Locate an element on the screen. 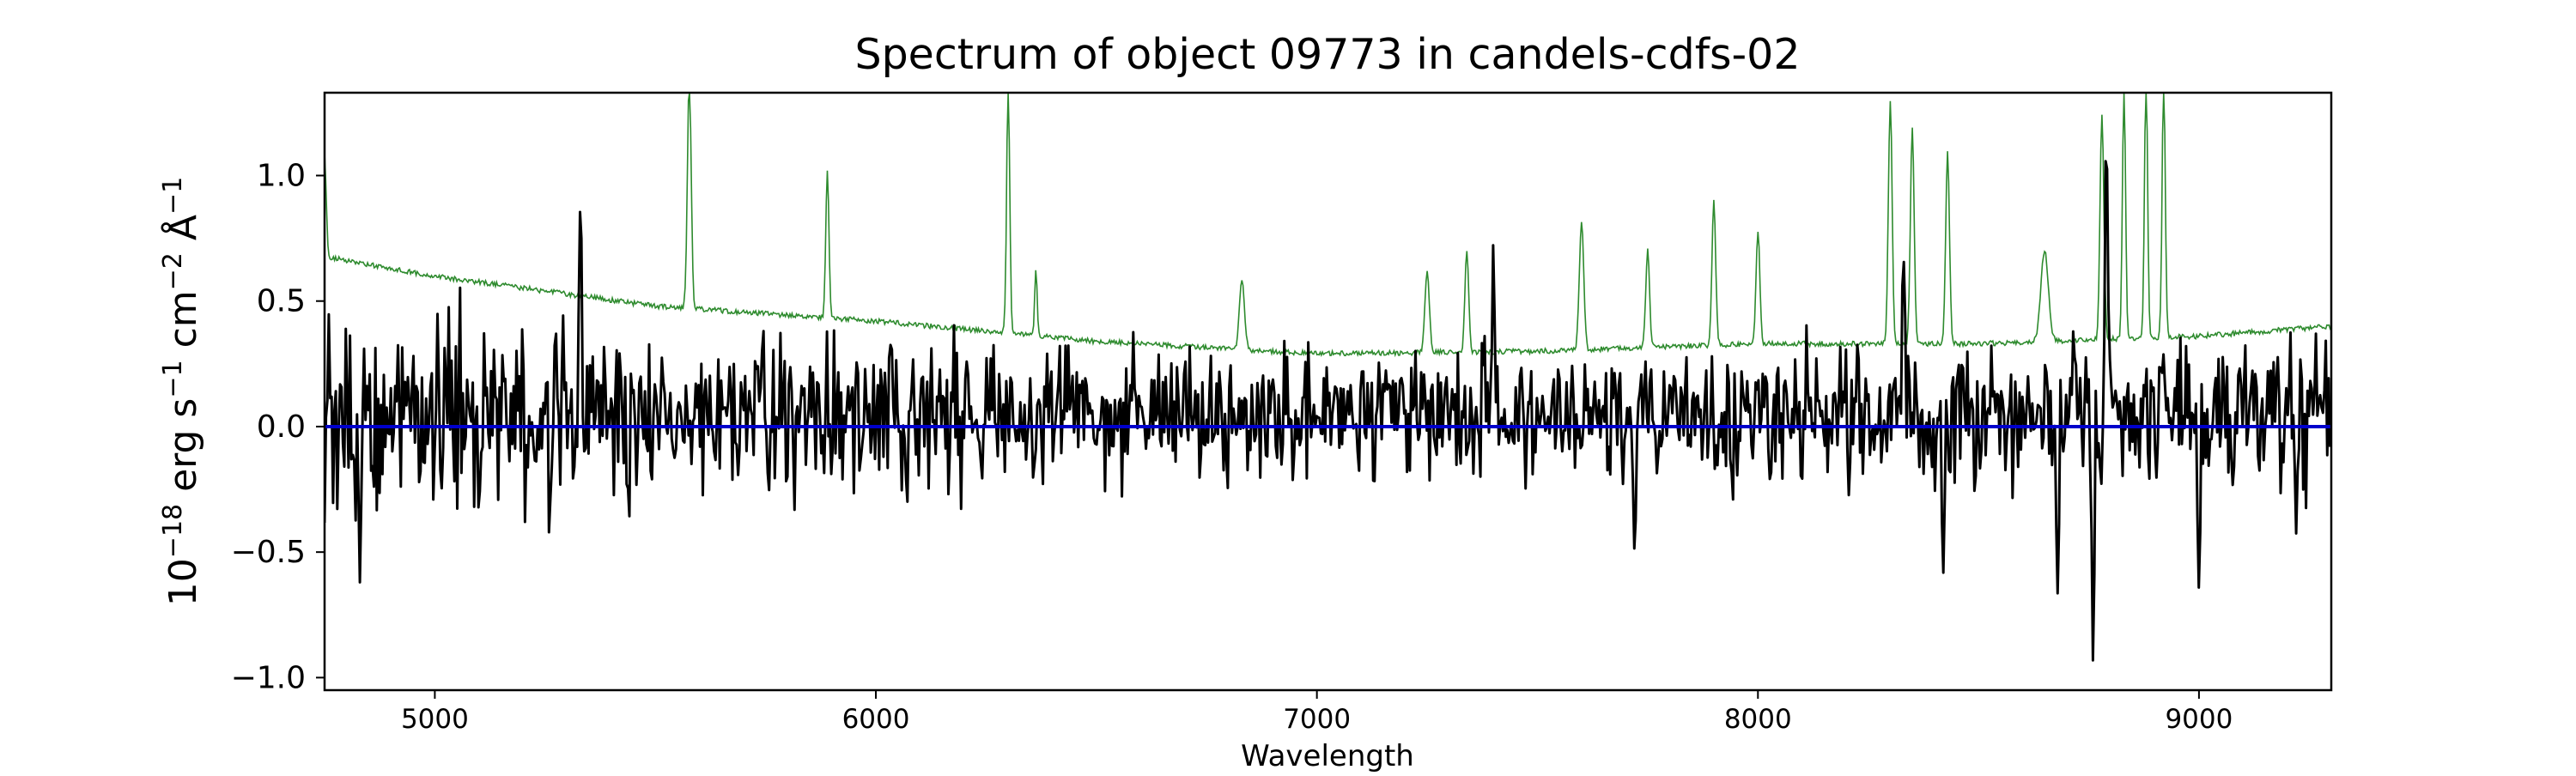  y-axis-label: 10−18 erg s−1 cm−2 Å−1 is located at coordinates (182, 391).